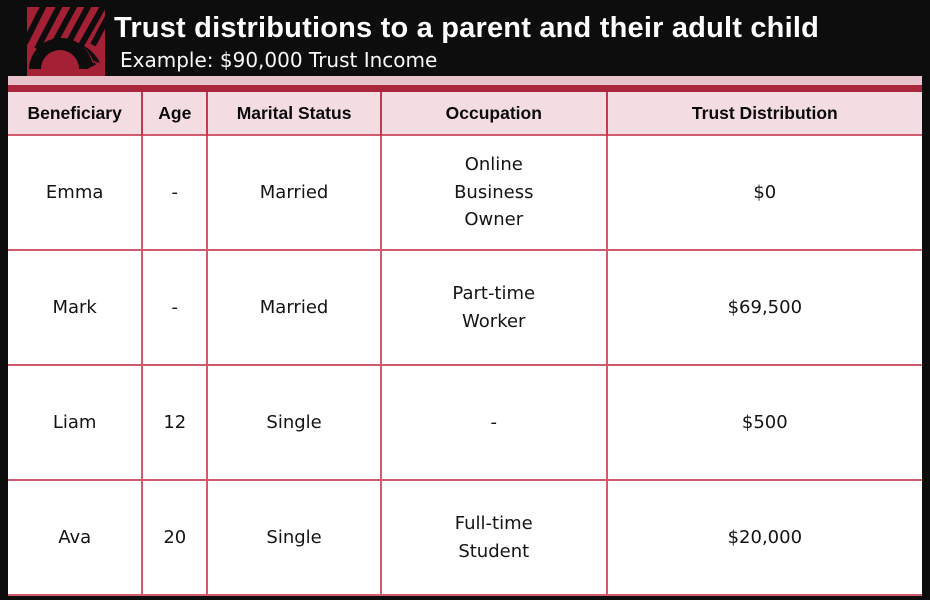 Image resolution: width=930 pixels, height=600 pixels. What do you see at coordinates (293, 113) in the screenshot?
I see `col-header-marital-status: Marital Status` at bounding box center [293, 113].